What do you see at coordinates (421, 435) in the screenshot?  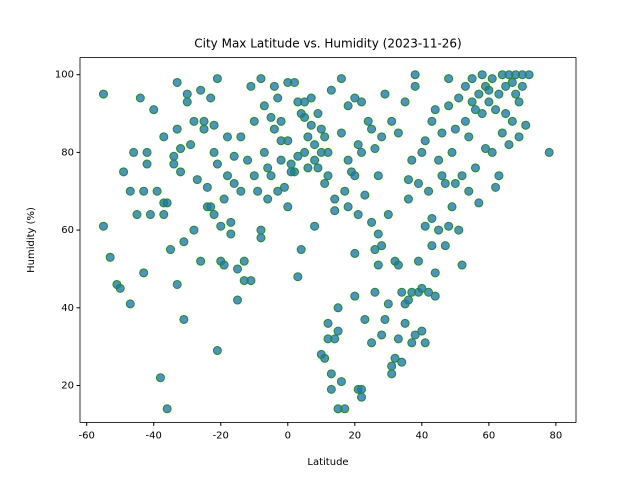 I see `x-tick-label: 40` at bounding box center [421, 435].